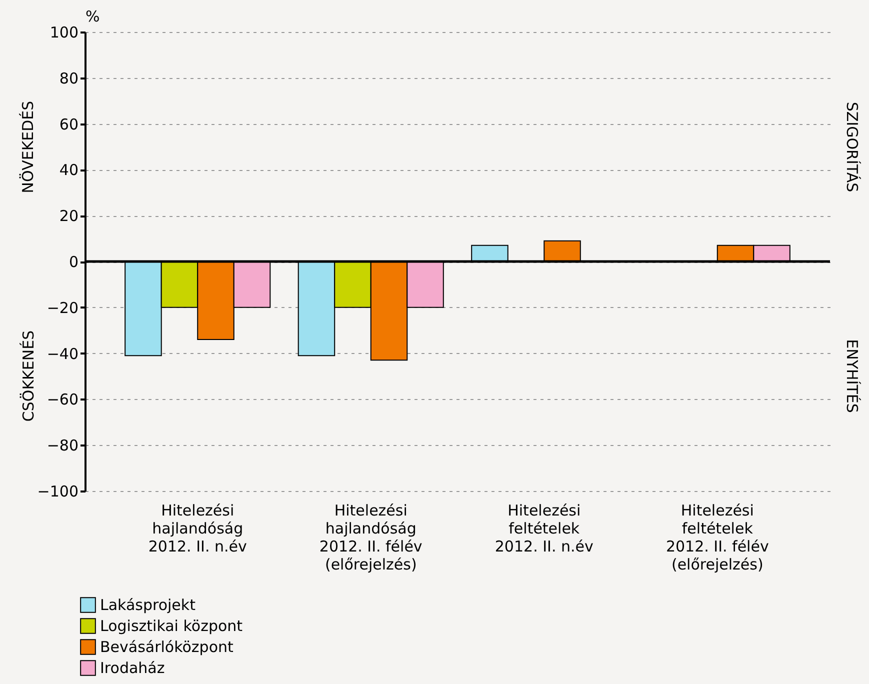  Describe the element at coordinates (197, 529) in the screenshot. I see `x-tick-label: Hitelezési hajlandóság 2012. II. n.év` at that location.